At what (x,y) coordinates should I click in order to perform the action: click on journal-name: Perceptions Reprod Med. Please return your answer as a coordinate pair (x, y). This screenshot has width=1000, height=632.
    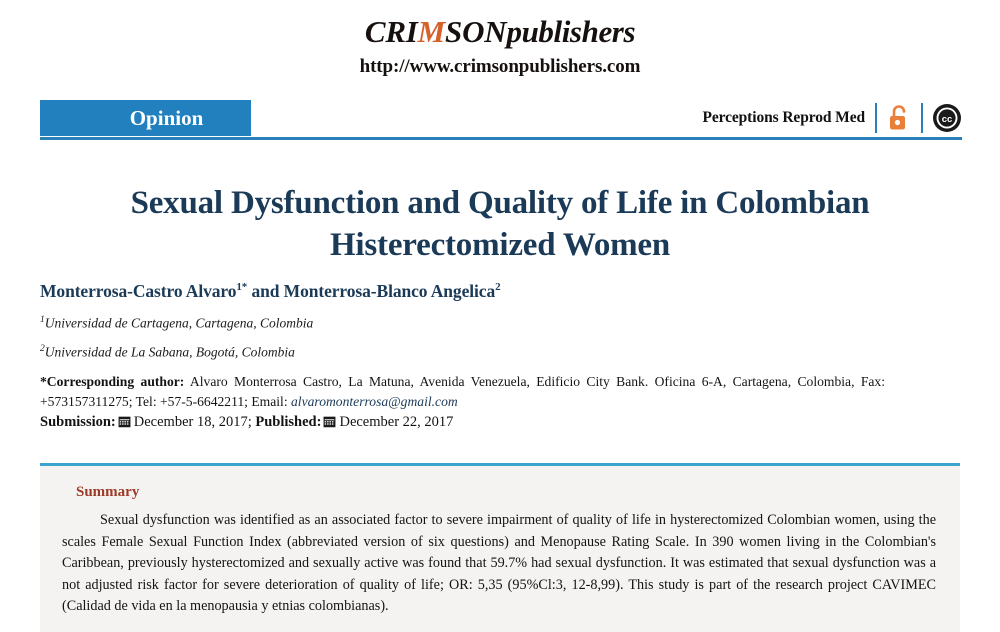
    Looking at the image, I should click on (783, 117).